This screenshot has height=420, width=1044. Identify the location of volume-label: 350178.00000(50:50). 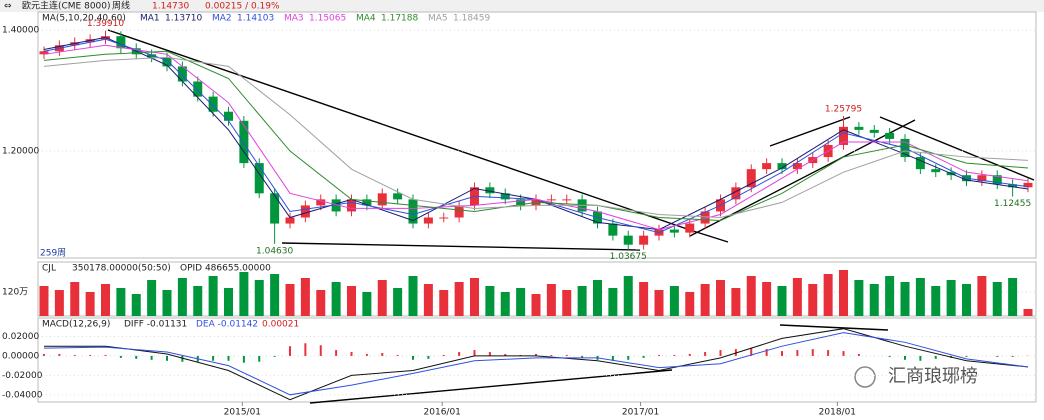
(121, 269).